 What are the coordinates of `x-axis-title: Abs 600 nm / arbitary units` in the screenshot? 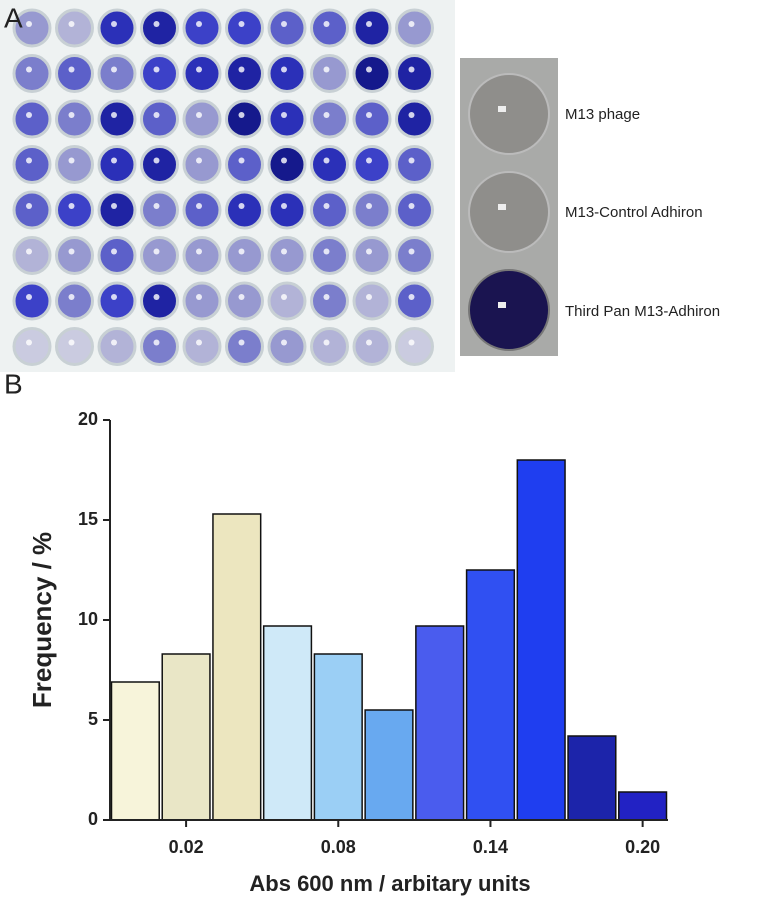 It's located at (389, 883).